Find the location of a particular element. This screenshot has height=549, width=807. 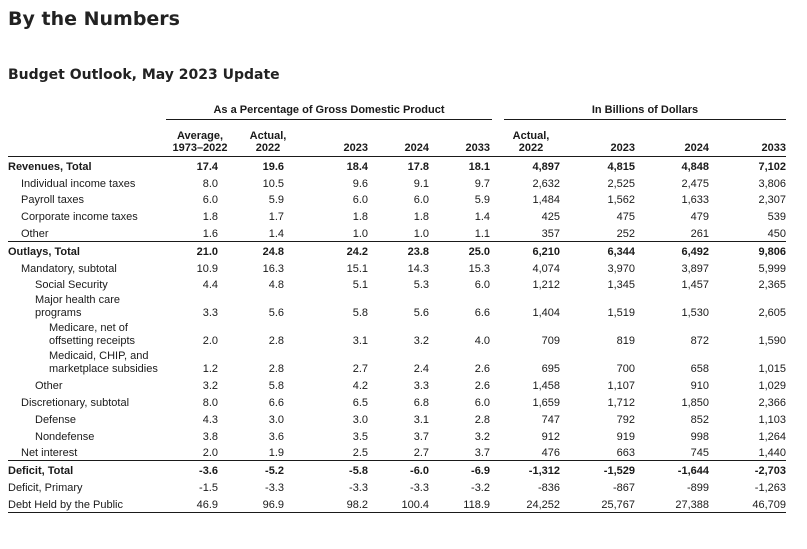

table-cell: 5.1 is located at coordinates (360, 285).